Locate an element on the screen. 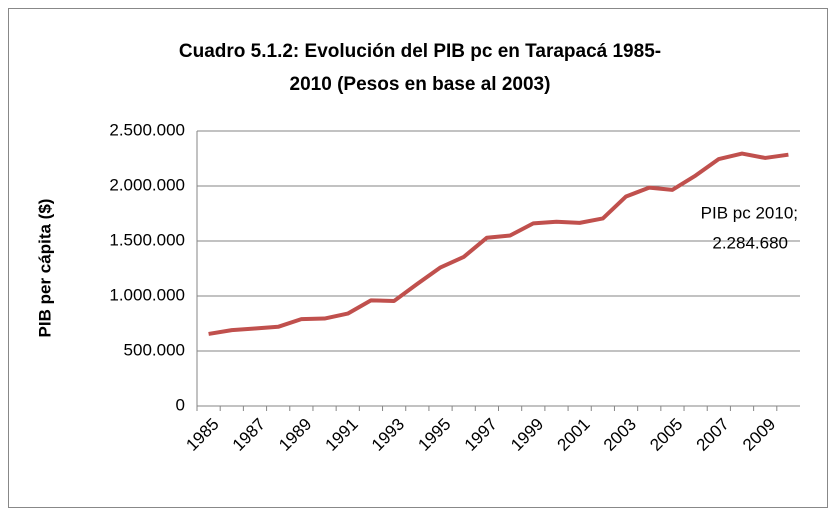 The height and width of the screenshot is (515, 835). y-axis-label: PIB per cápita ($) is located at coordinates (44, 268).